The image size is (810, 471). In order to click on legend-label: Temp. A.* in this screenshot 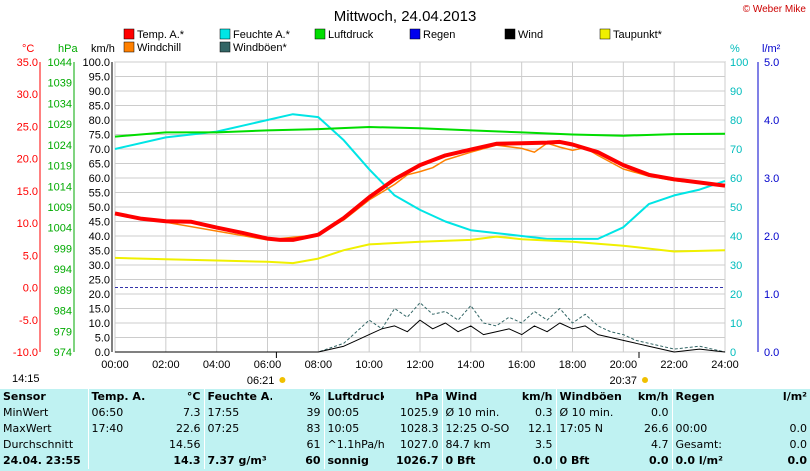, I will do `click(161, 35)`.